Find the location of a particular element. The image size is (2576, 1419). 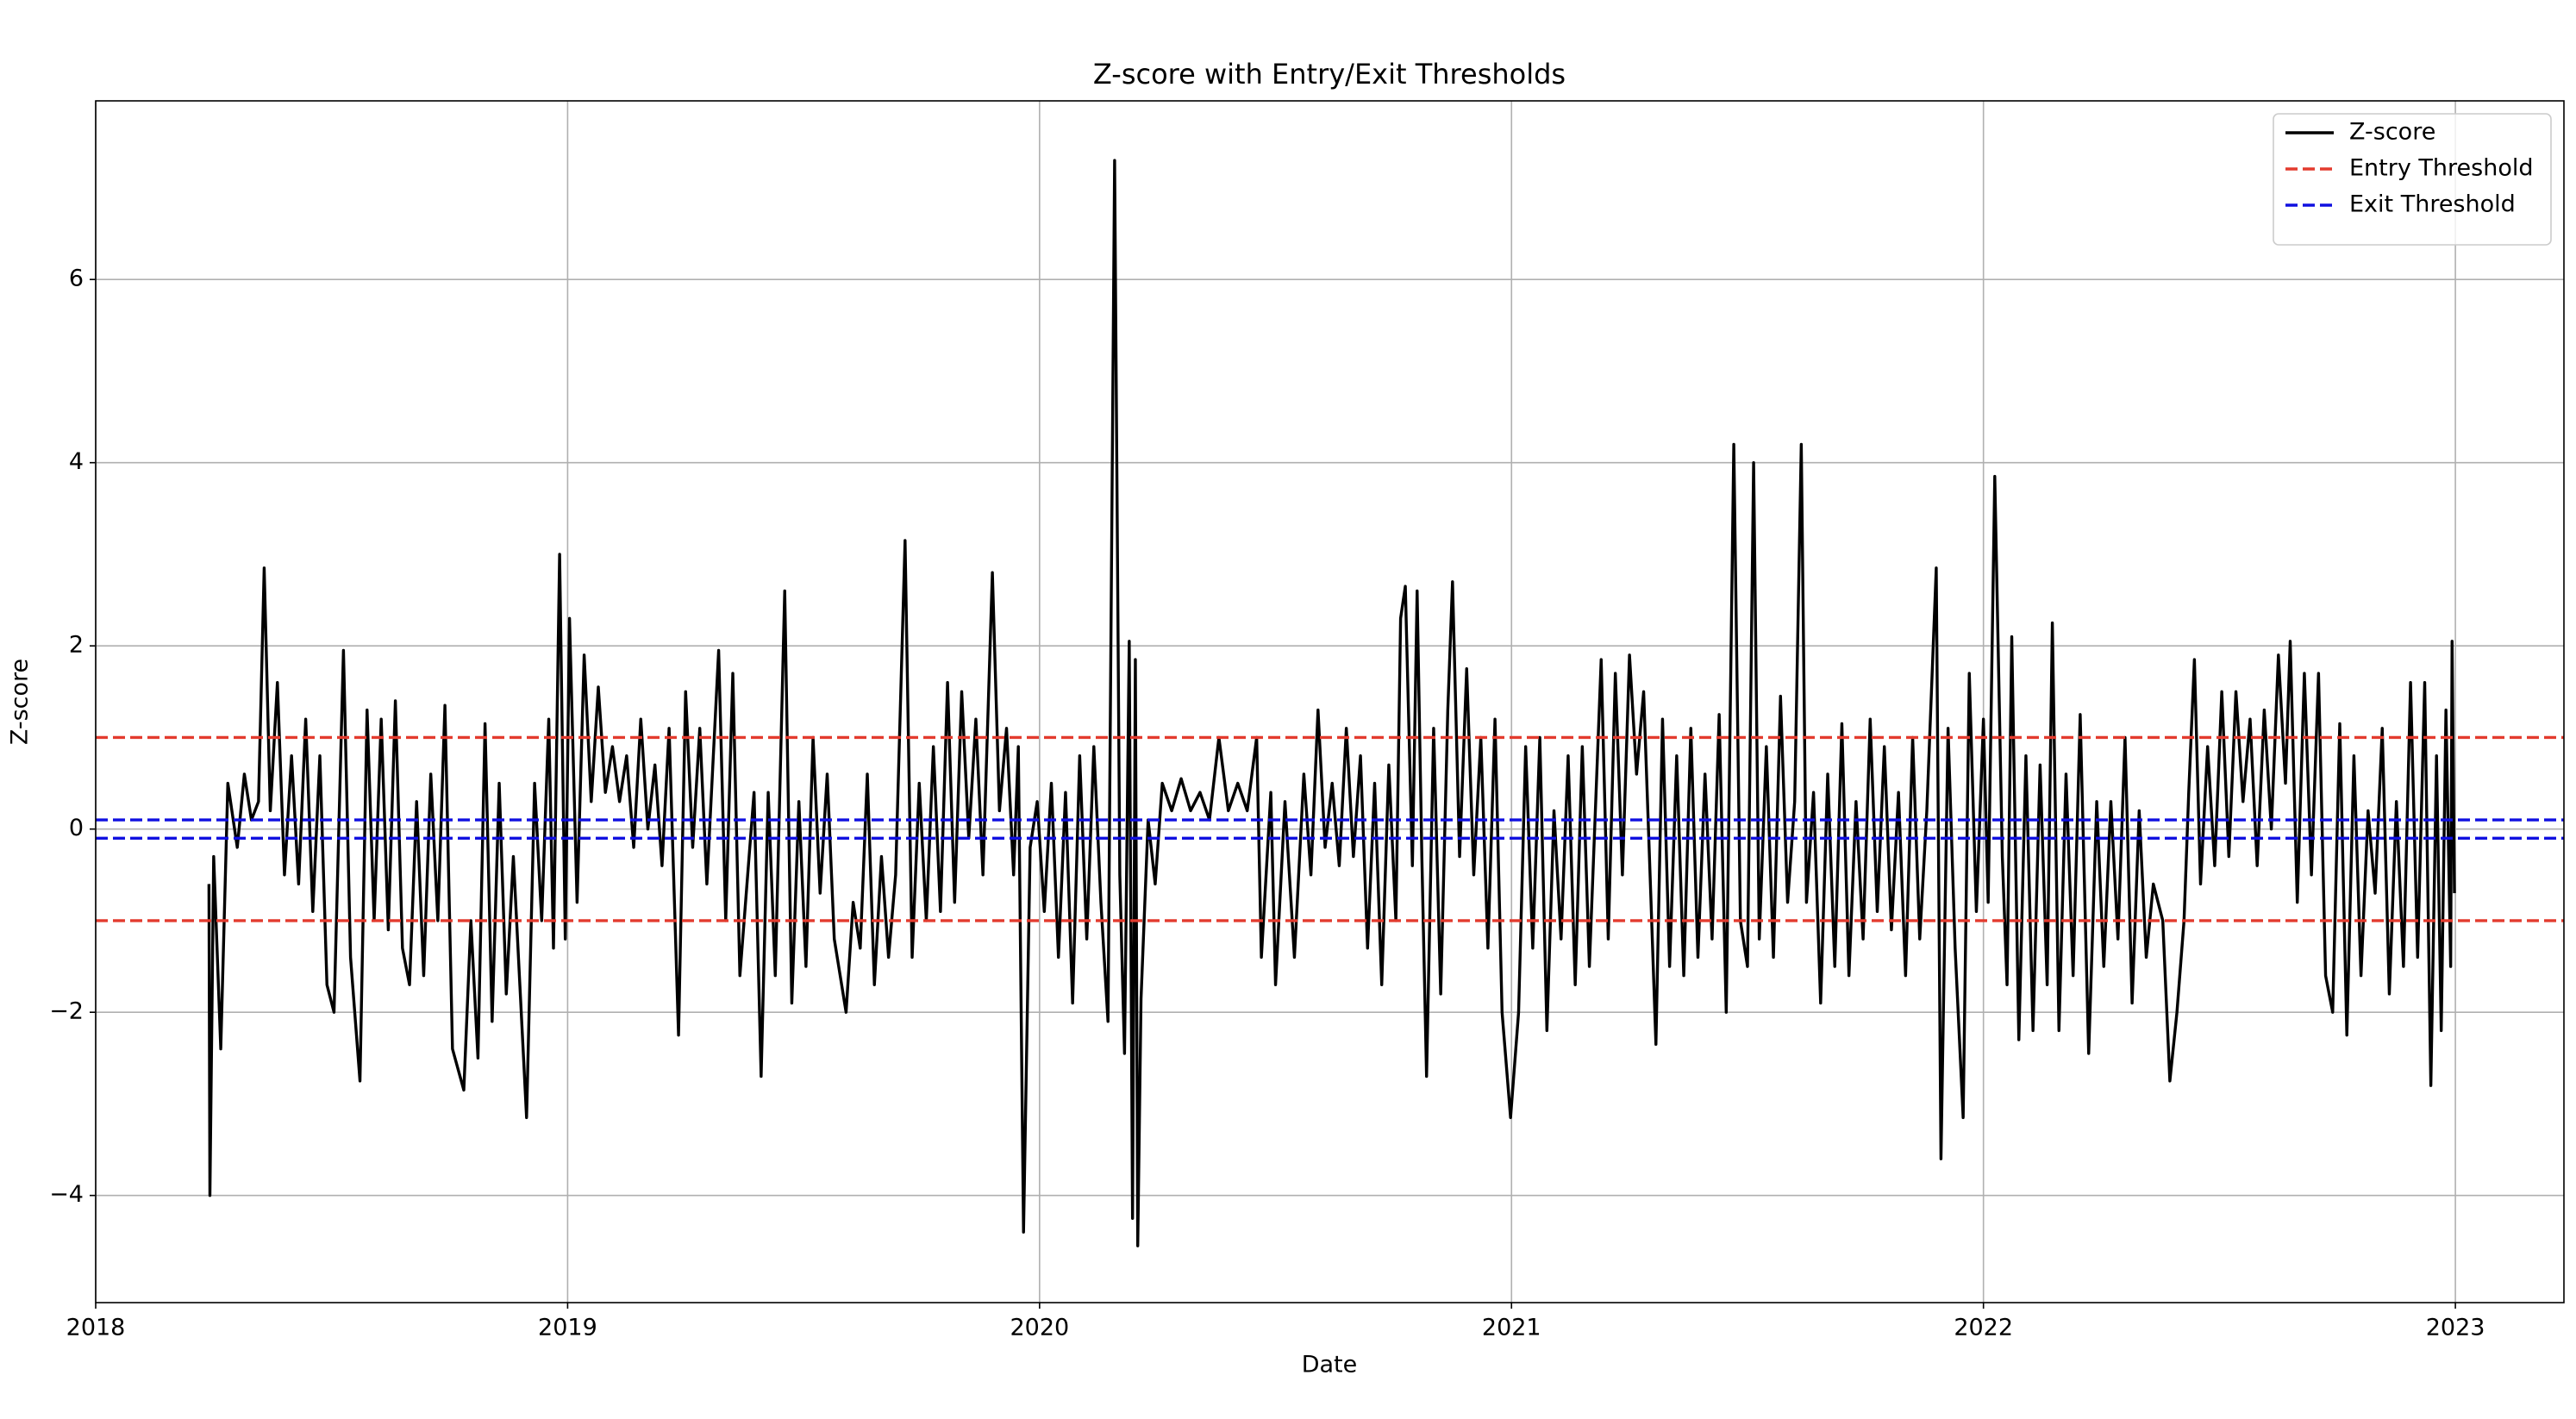

x-tick-label: 2020 is located at coordinates (1039, 1328).